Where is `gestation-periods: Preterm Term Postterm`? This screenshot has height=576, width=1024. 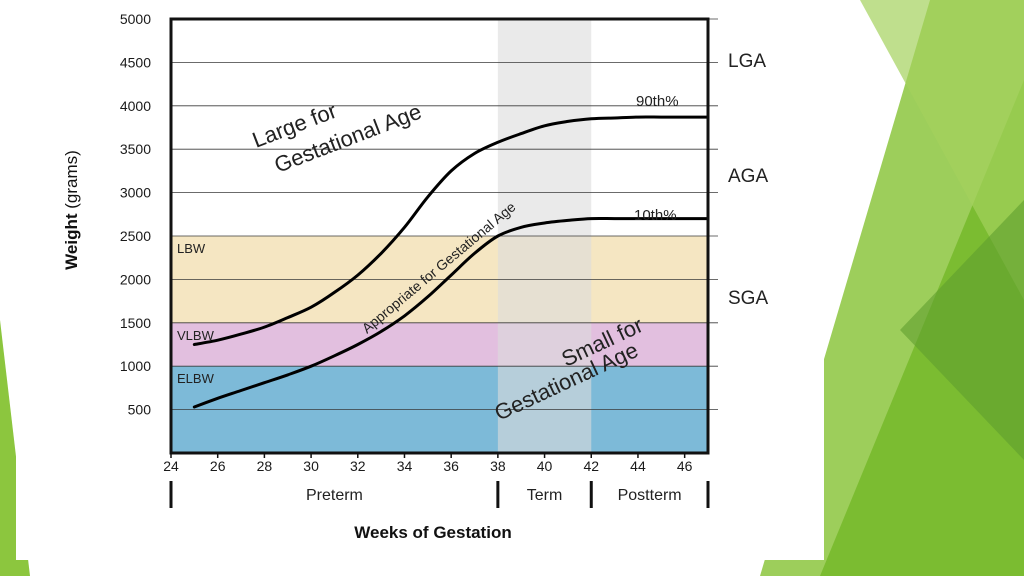
gestation-periods: Preterm Term Postterm is located at coordinates (439, 494).